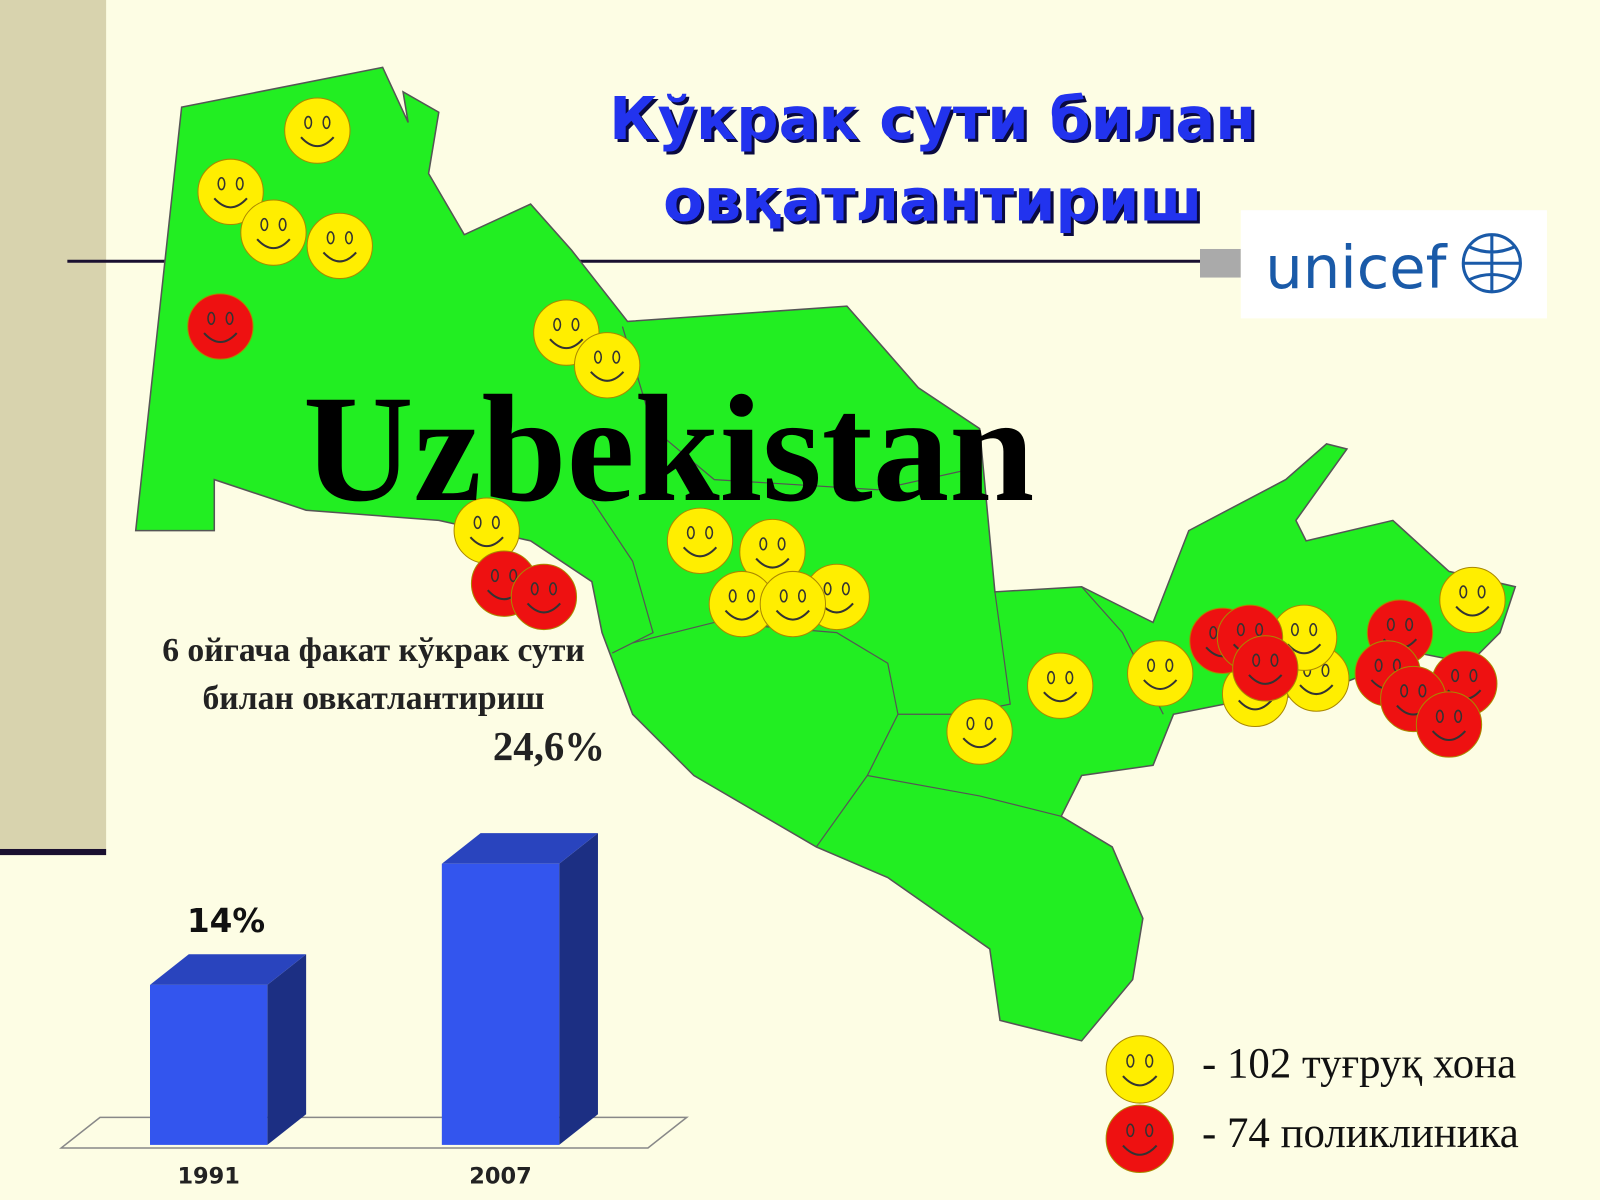 The image size is (1600, 1200). What do you see at coordinates (1360, 1133) in the screenshot?
I see `legend-label: - 74 поликлиника` at bounding box center [1360, 1133].